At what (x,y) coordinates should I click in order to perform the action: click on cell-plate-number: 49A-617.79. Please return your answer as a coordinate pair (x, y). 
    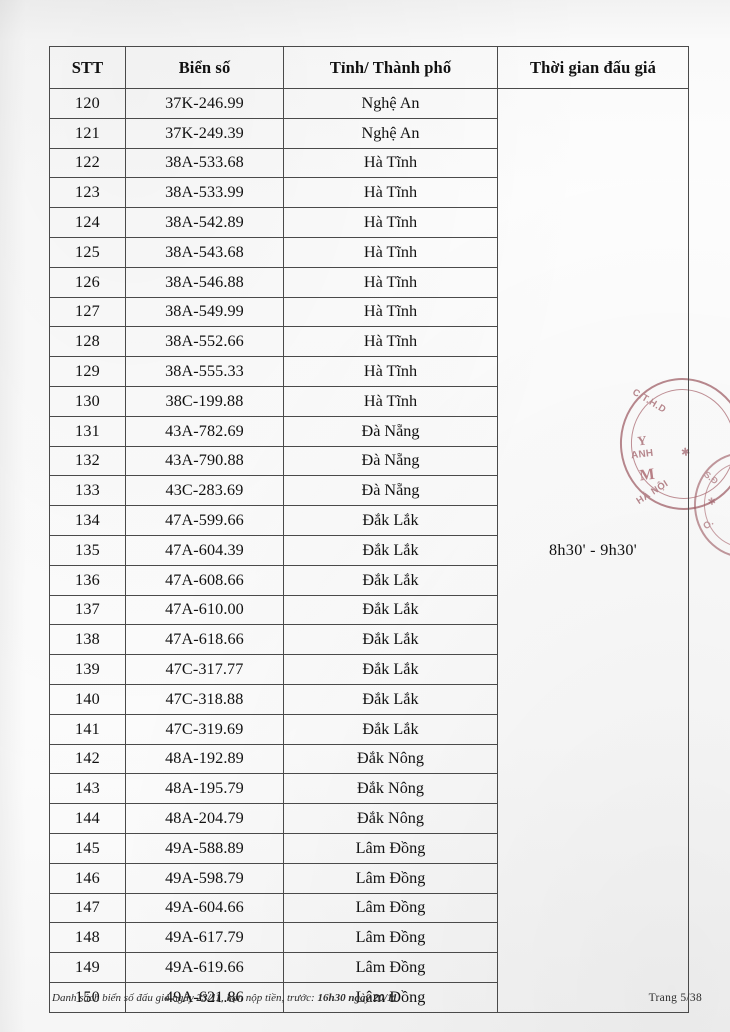
    Looking at the image, I should click on (204, 938).